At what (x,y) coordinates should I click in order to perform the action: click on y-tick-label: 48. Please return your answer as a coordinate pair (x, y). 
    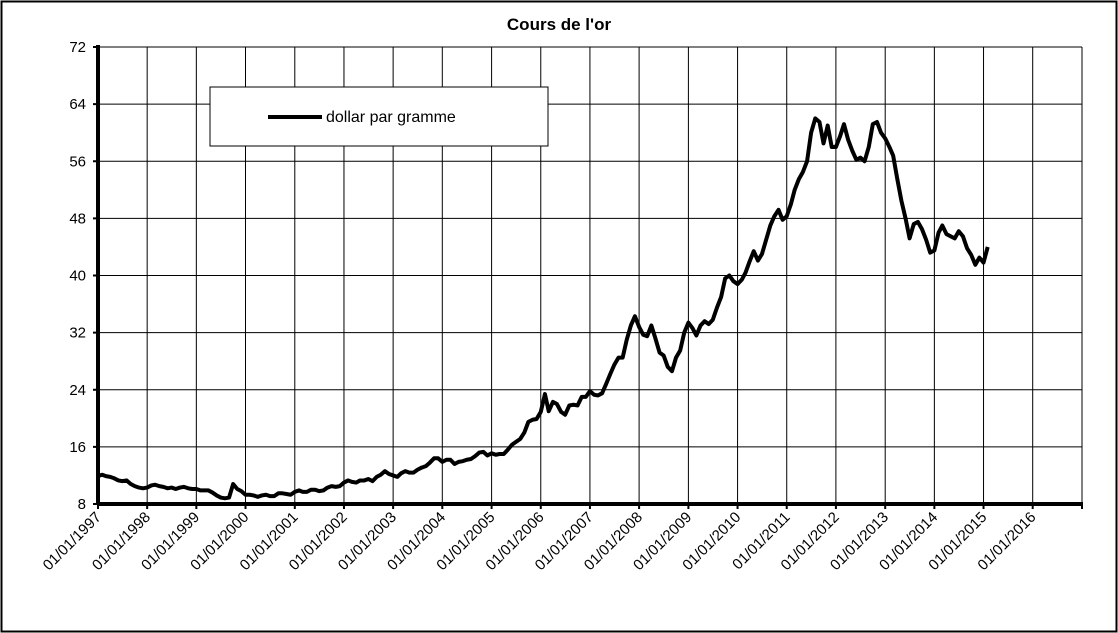
    Looking at the image, I should click on (77, 218).